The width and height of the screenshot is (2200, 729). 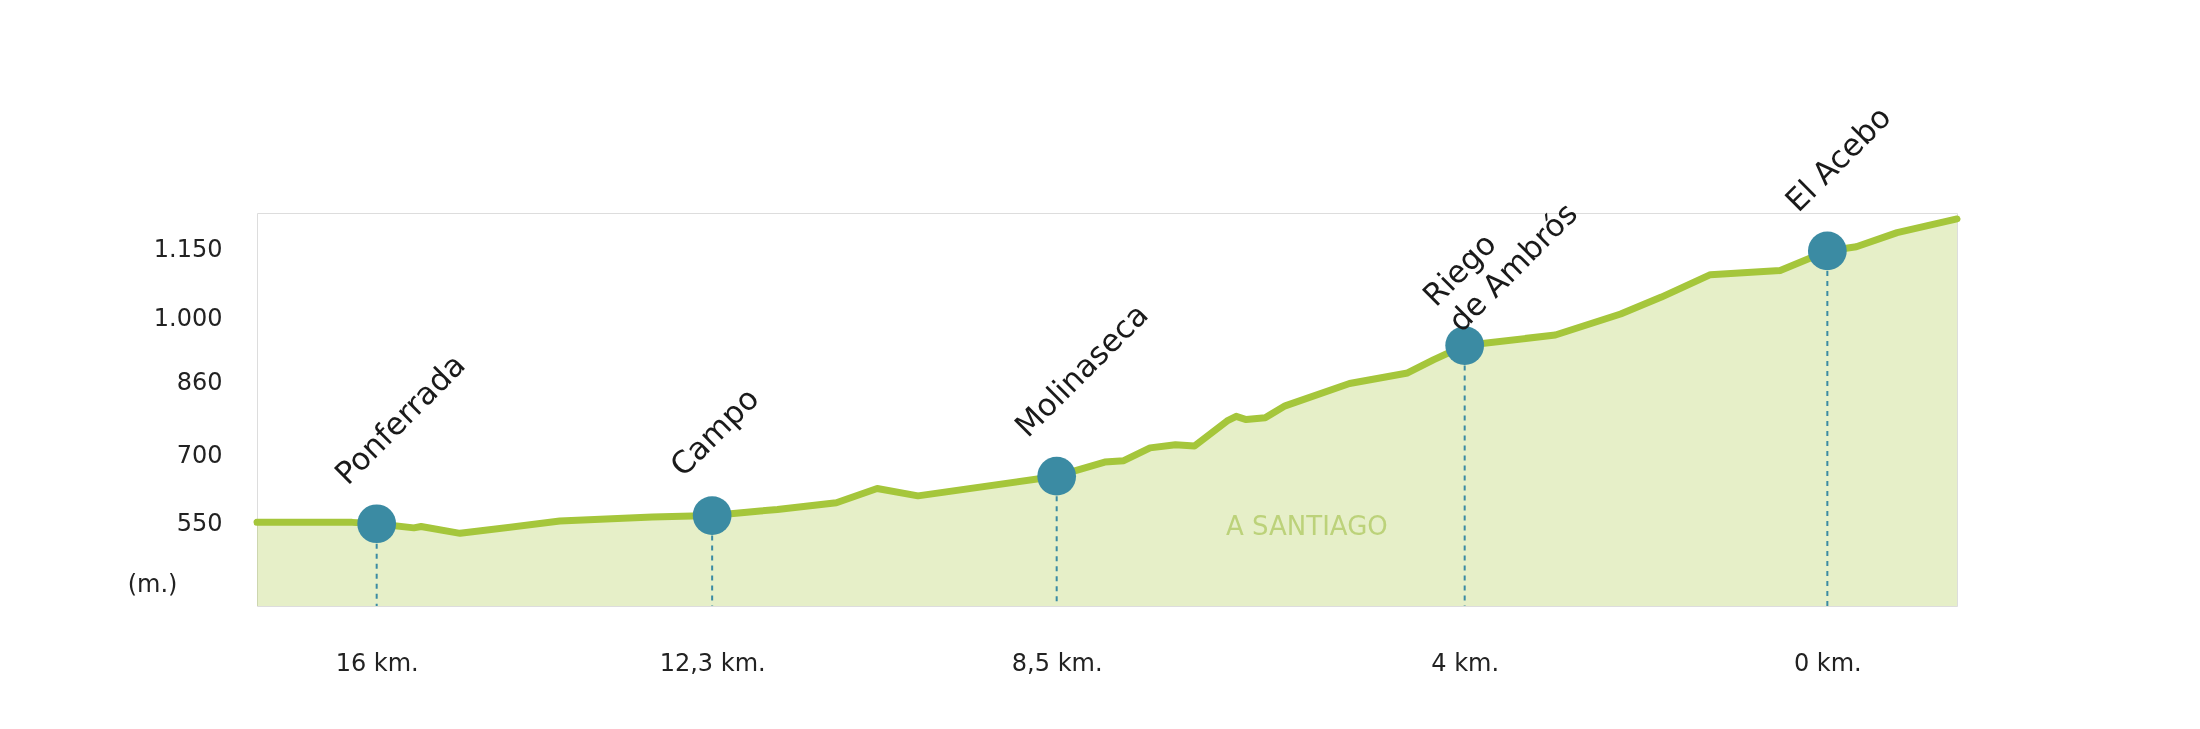 What do you see at coordinates (1465, 662) in the screenshot?
I see `x-tick-label: 4 km.` at bounding box center [1465, 662].